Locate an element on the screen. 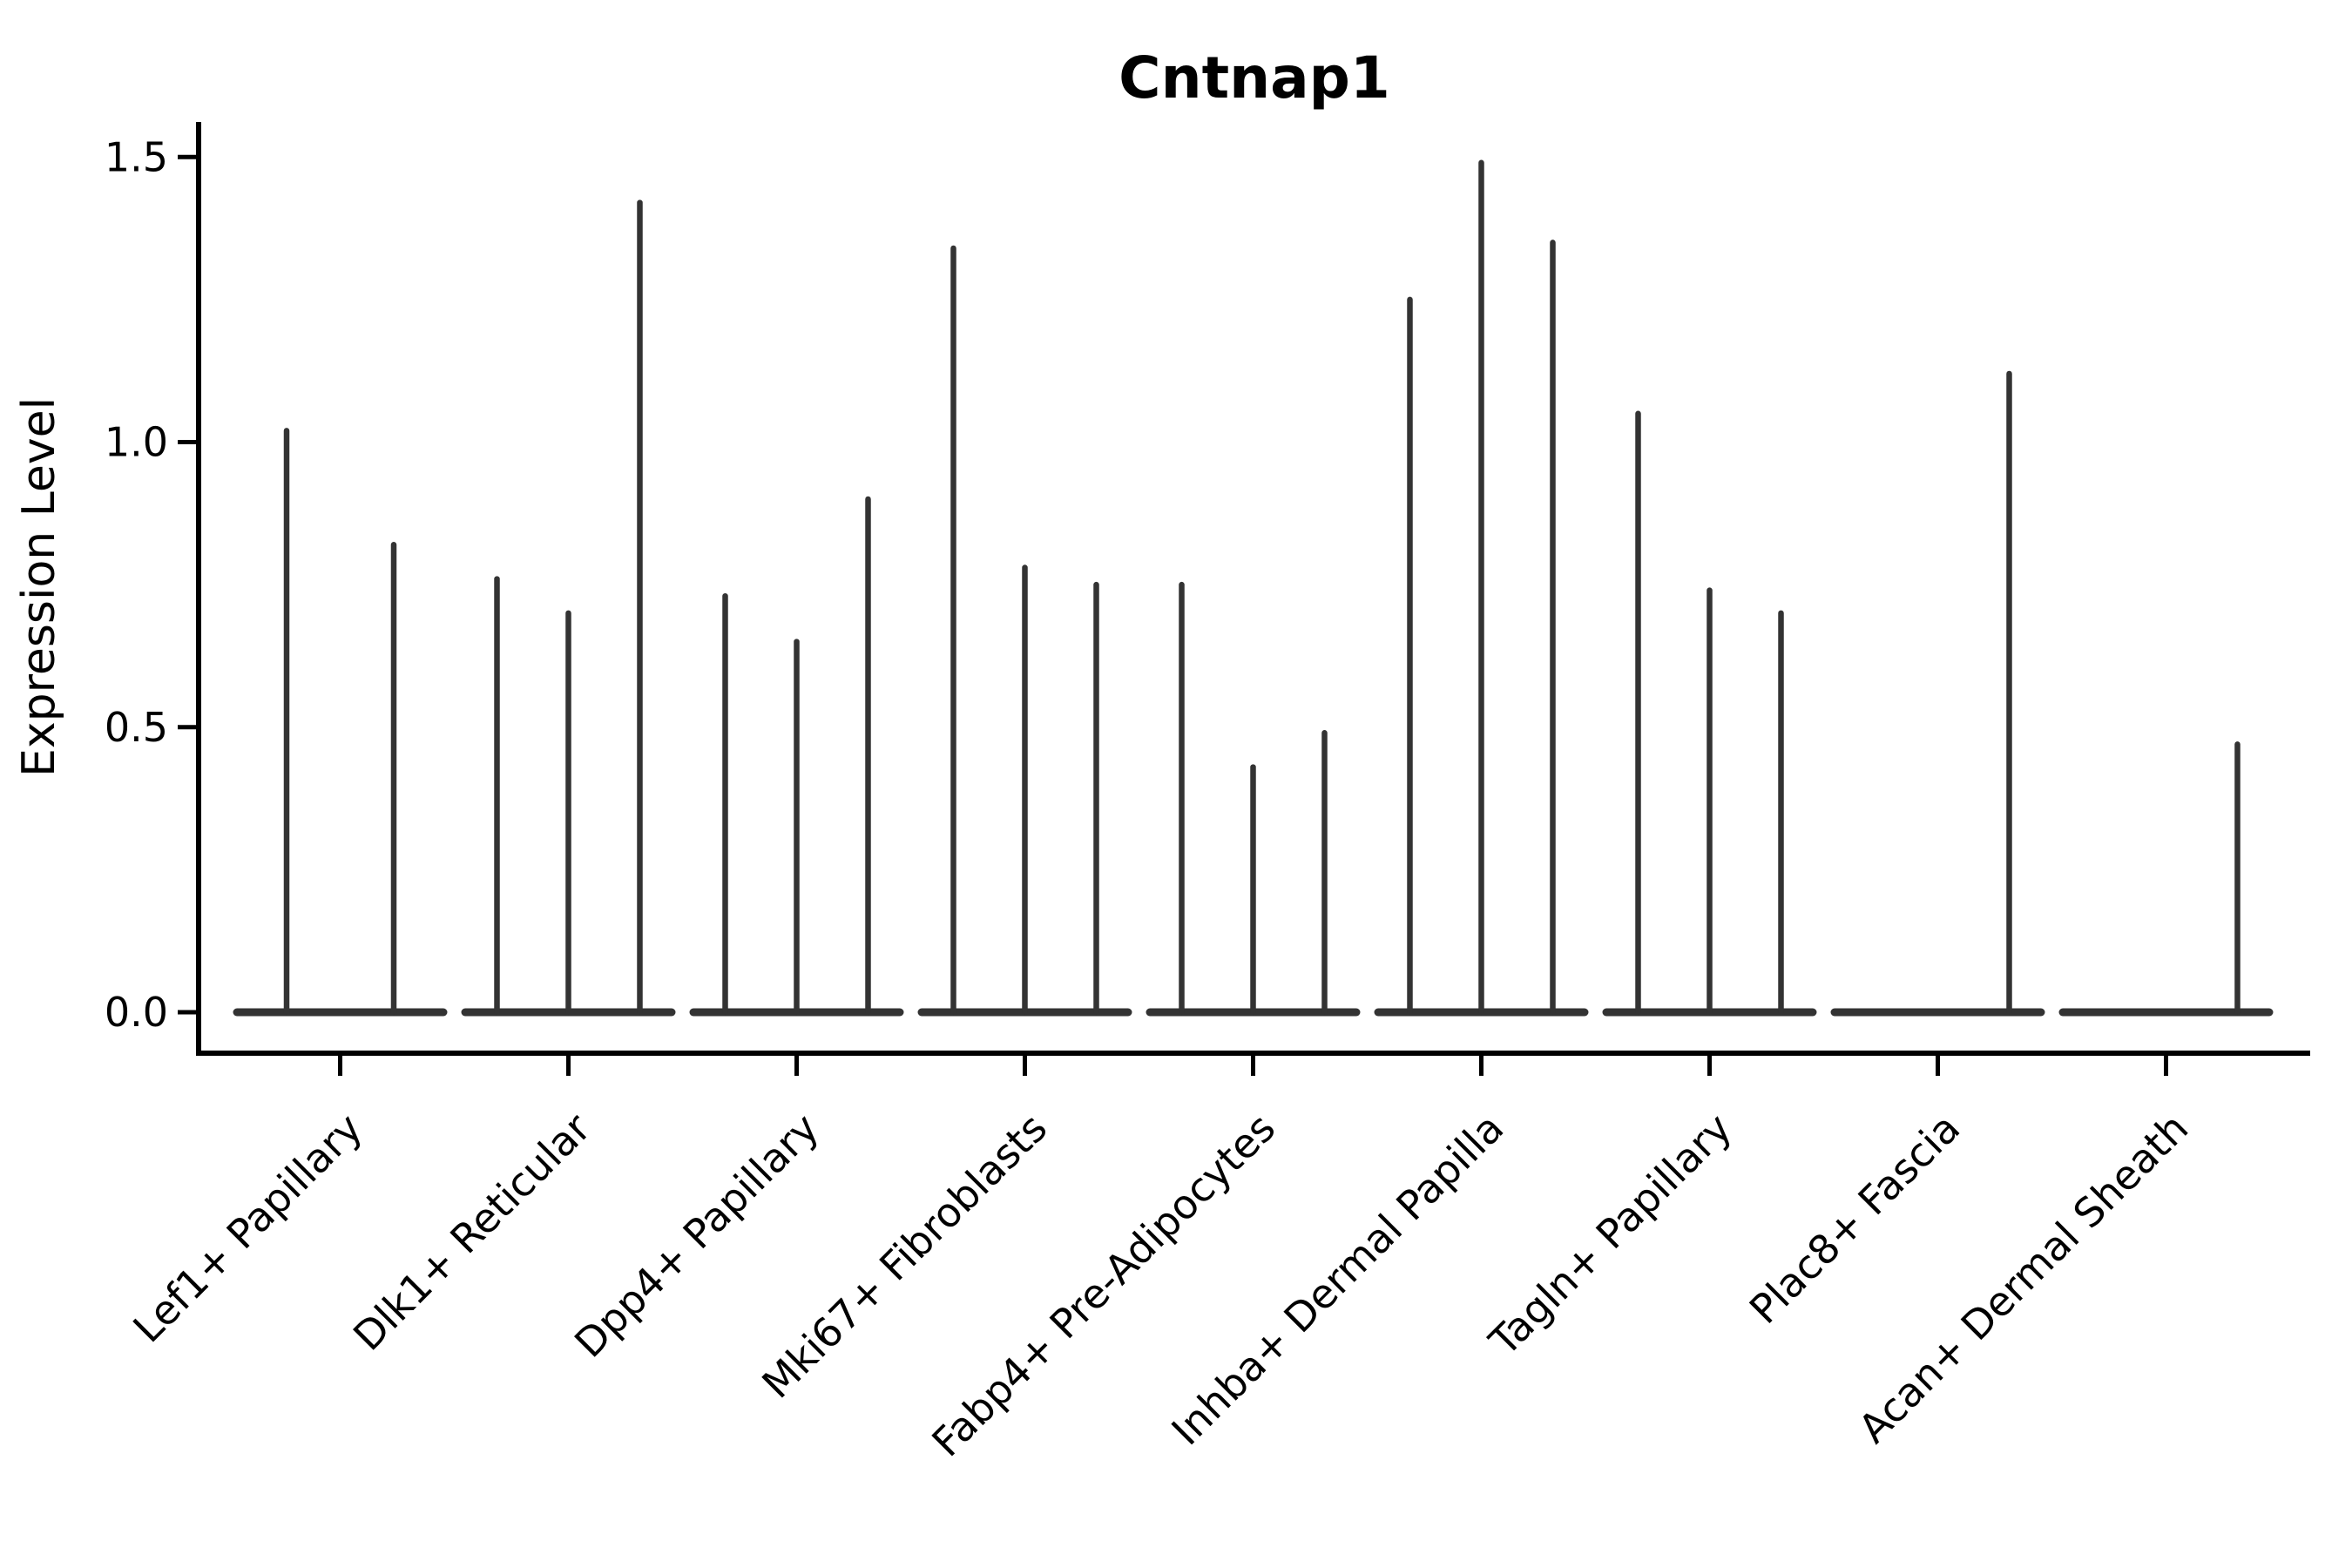  y-axis-label: Expression Level is located at coordinates (39, 587).